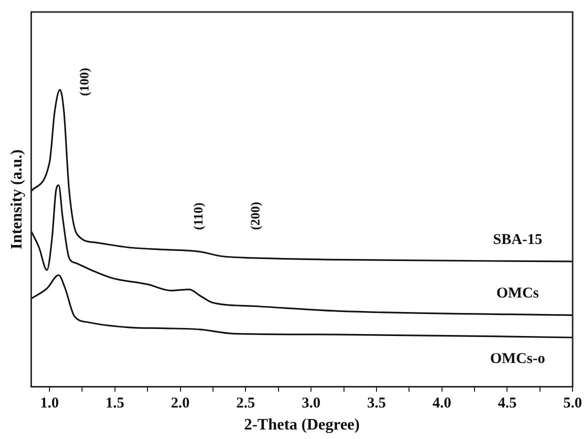 The image size is (585, 439). What do you see at coordinates (302, 425) in the screenshot?
I see `x-axis-title: 2-Theta (Degree)` at bounding box center [302, 425].